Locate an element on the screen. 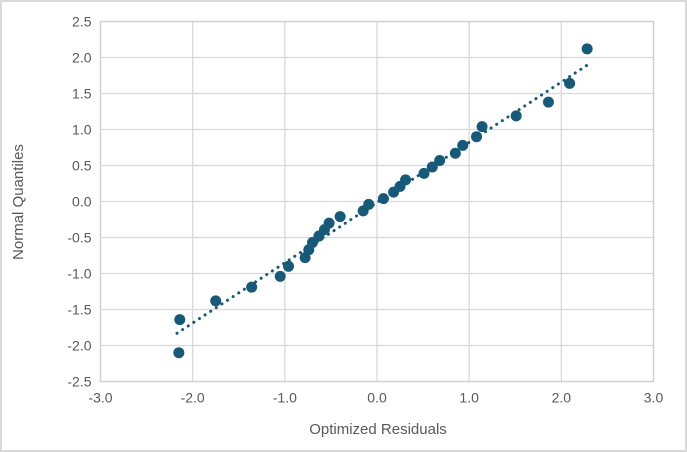 The image size is (687, 452). x-axis-title-text: Optimized Residuals is located at coordinates (378, 429).